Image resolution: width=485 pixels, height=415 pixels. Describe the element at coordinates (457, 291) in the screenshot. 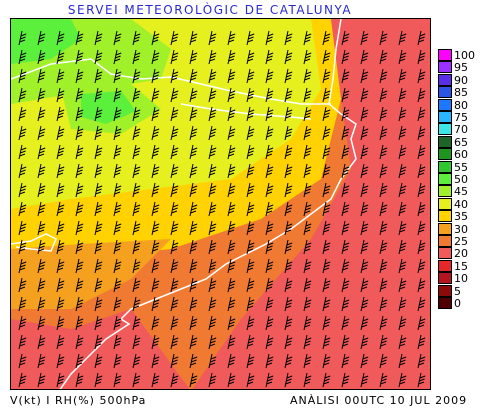

I see `legend-label: 5` at that location.